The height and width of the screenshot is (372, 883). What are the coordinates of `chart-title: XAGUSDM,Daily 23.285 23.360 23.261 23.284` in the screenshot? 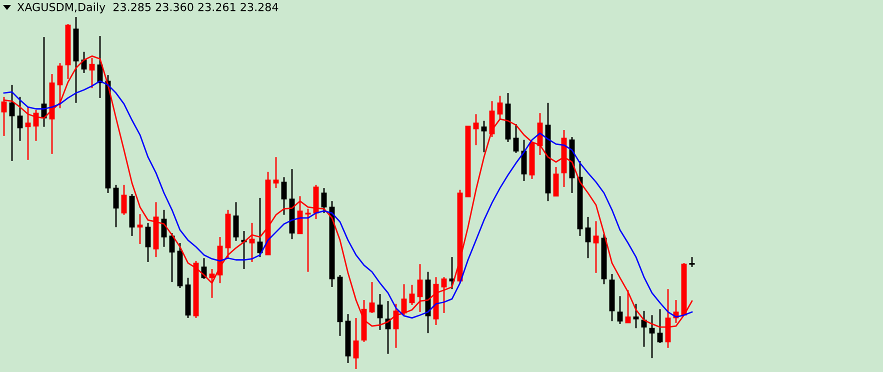 It's located at (147, 8).